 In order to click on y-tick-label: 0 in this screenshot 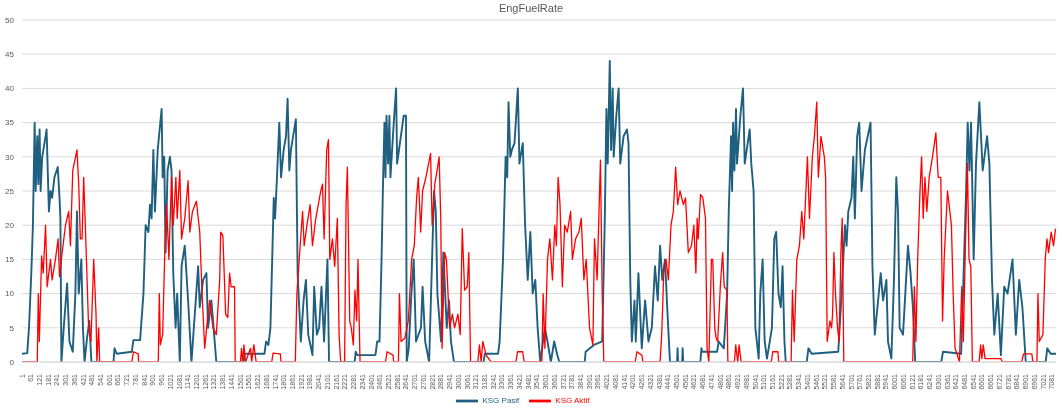, I will do `click(12, 362)`.